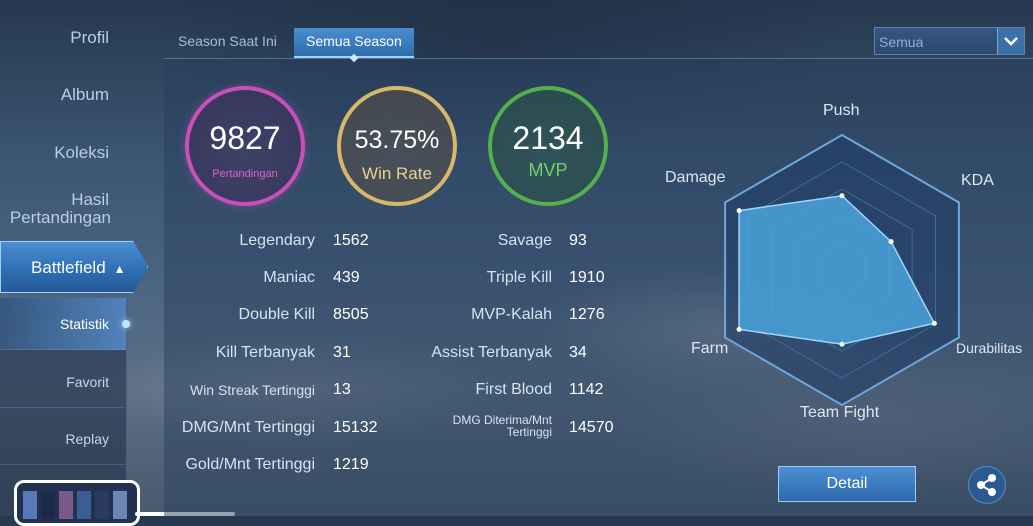 Image resolution: width=1033 pixels, height=526 pixels. Describe the element at coordinates (227, 41) in the screenshot. I see `tab-season-saat-ini: Season Saat Ini` at that location.